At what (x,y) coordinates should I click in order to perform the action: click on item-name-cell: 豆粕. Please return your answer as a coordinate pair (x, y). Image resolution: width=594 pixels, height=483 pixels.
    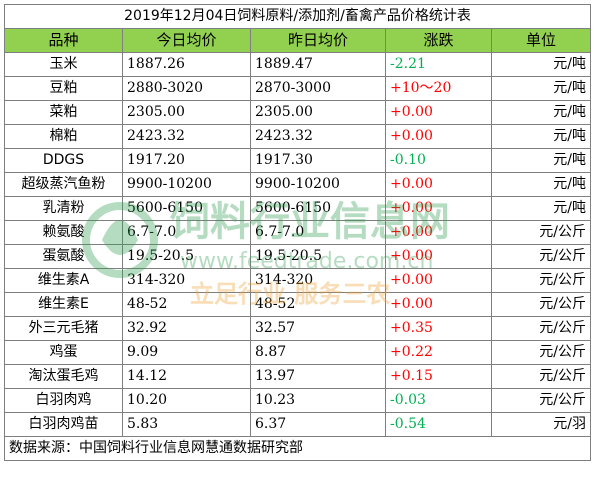
    Looking at the image, I should click on (63, 88).